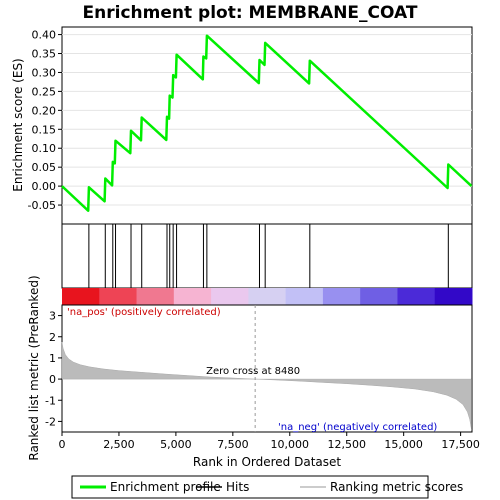 Image resolution: width=500 pixels, height=500 pixels. I want to click on es-ylabel: Enrichment score (ES), so click(18, 124).